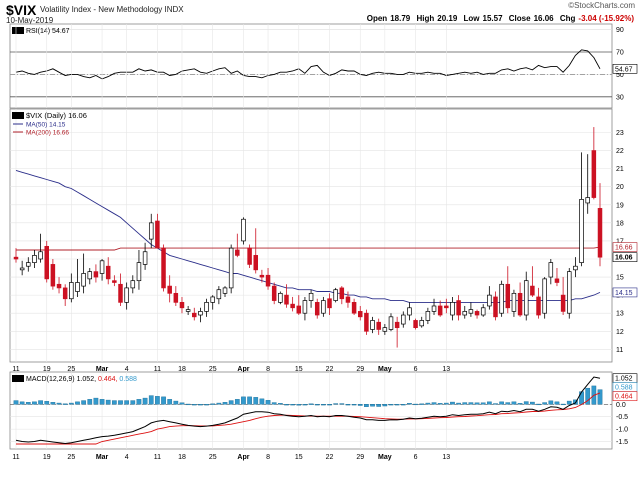 The width and height of the screenshot is (640, 477). What do you see at coordinates (625, 257) in the screenshot?
I see `close-last-label-box` at bounding box center [625, 257].